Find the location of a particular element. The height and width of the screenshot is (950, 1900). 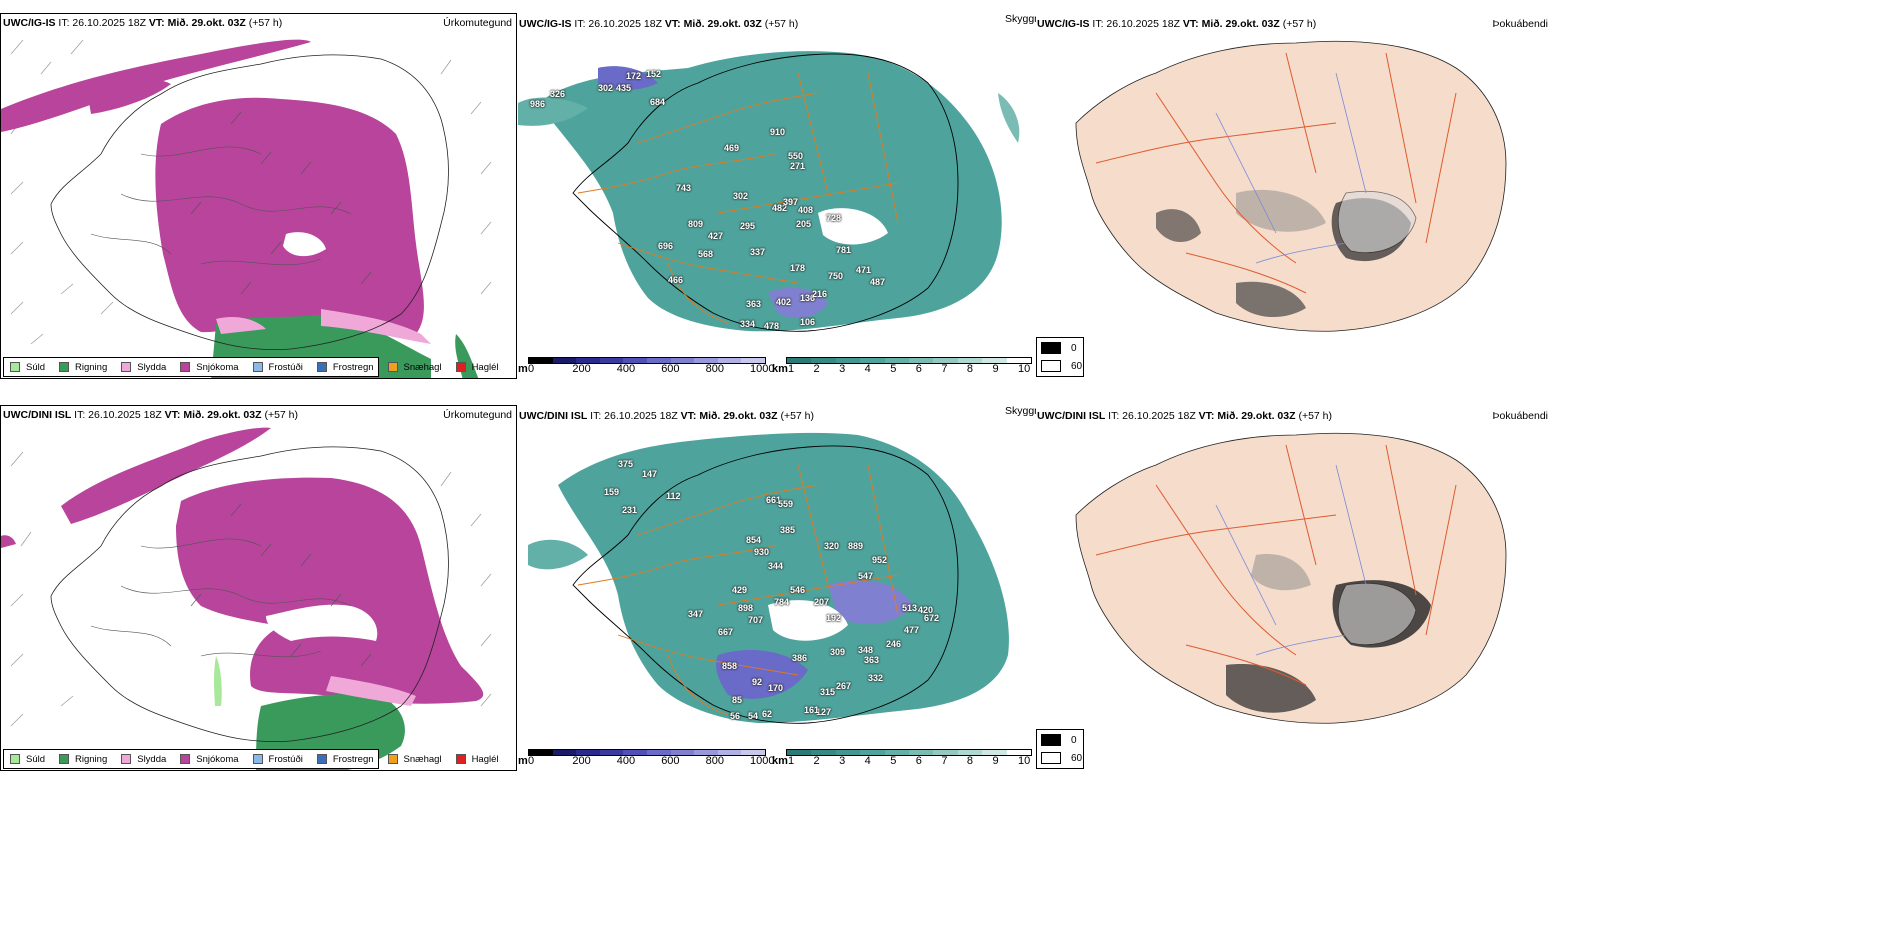

colorbar-tick-label: 9 is located at coordinates (995, 369).